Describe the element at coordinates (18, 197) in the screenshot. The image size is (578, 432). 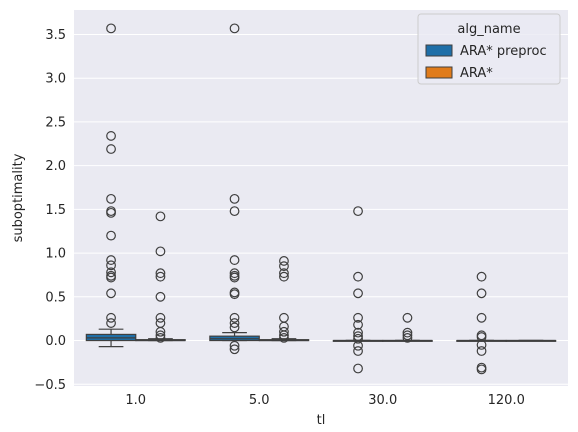
I see `y-axis-label: suboptimality` at that location.